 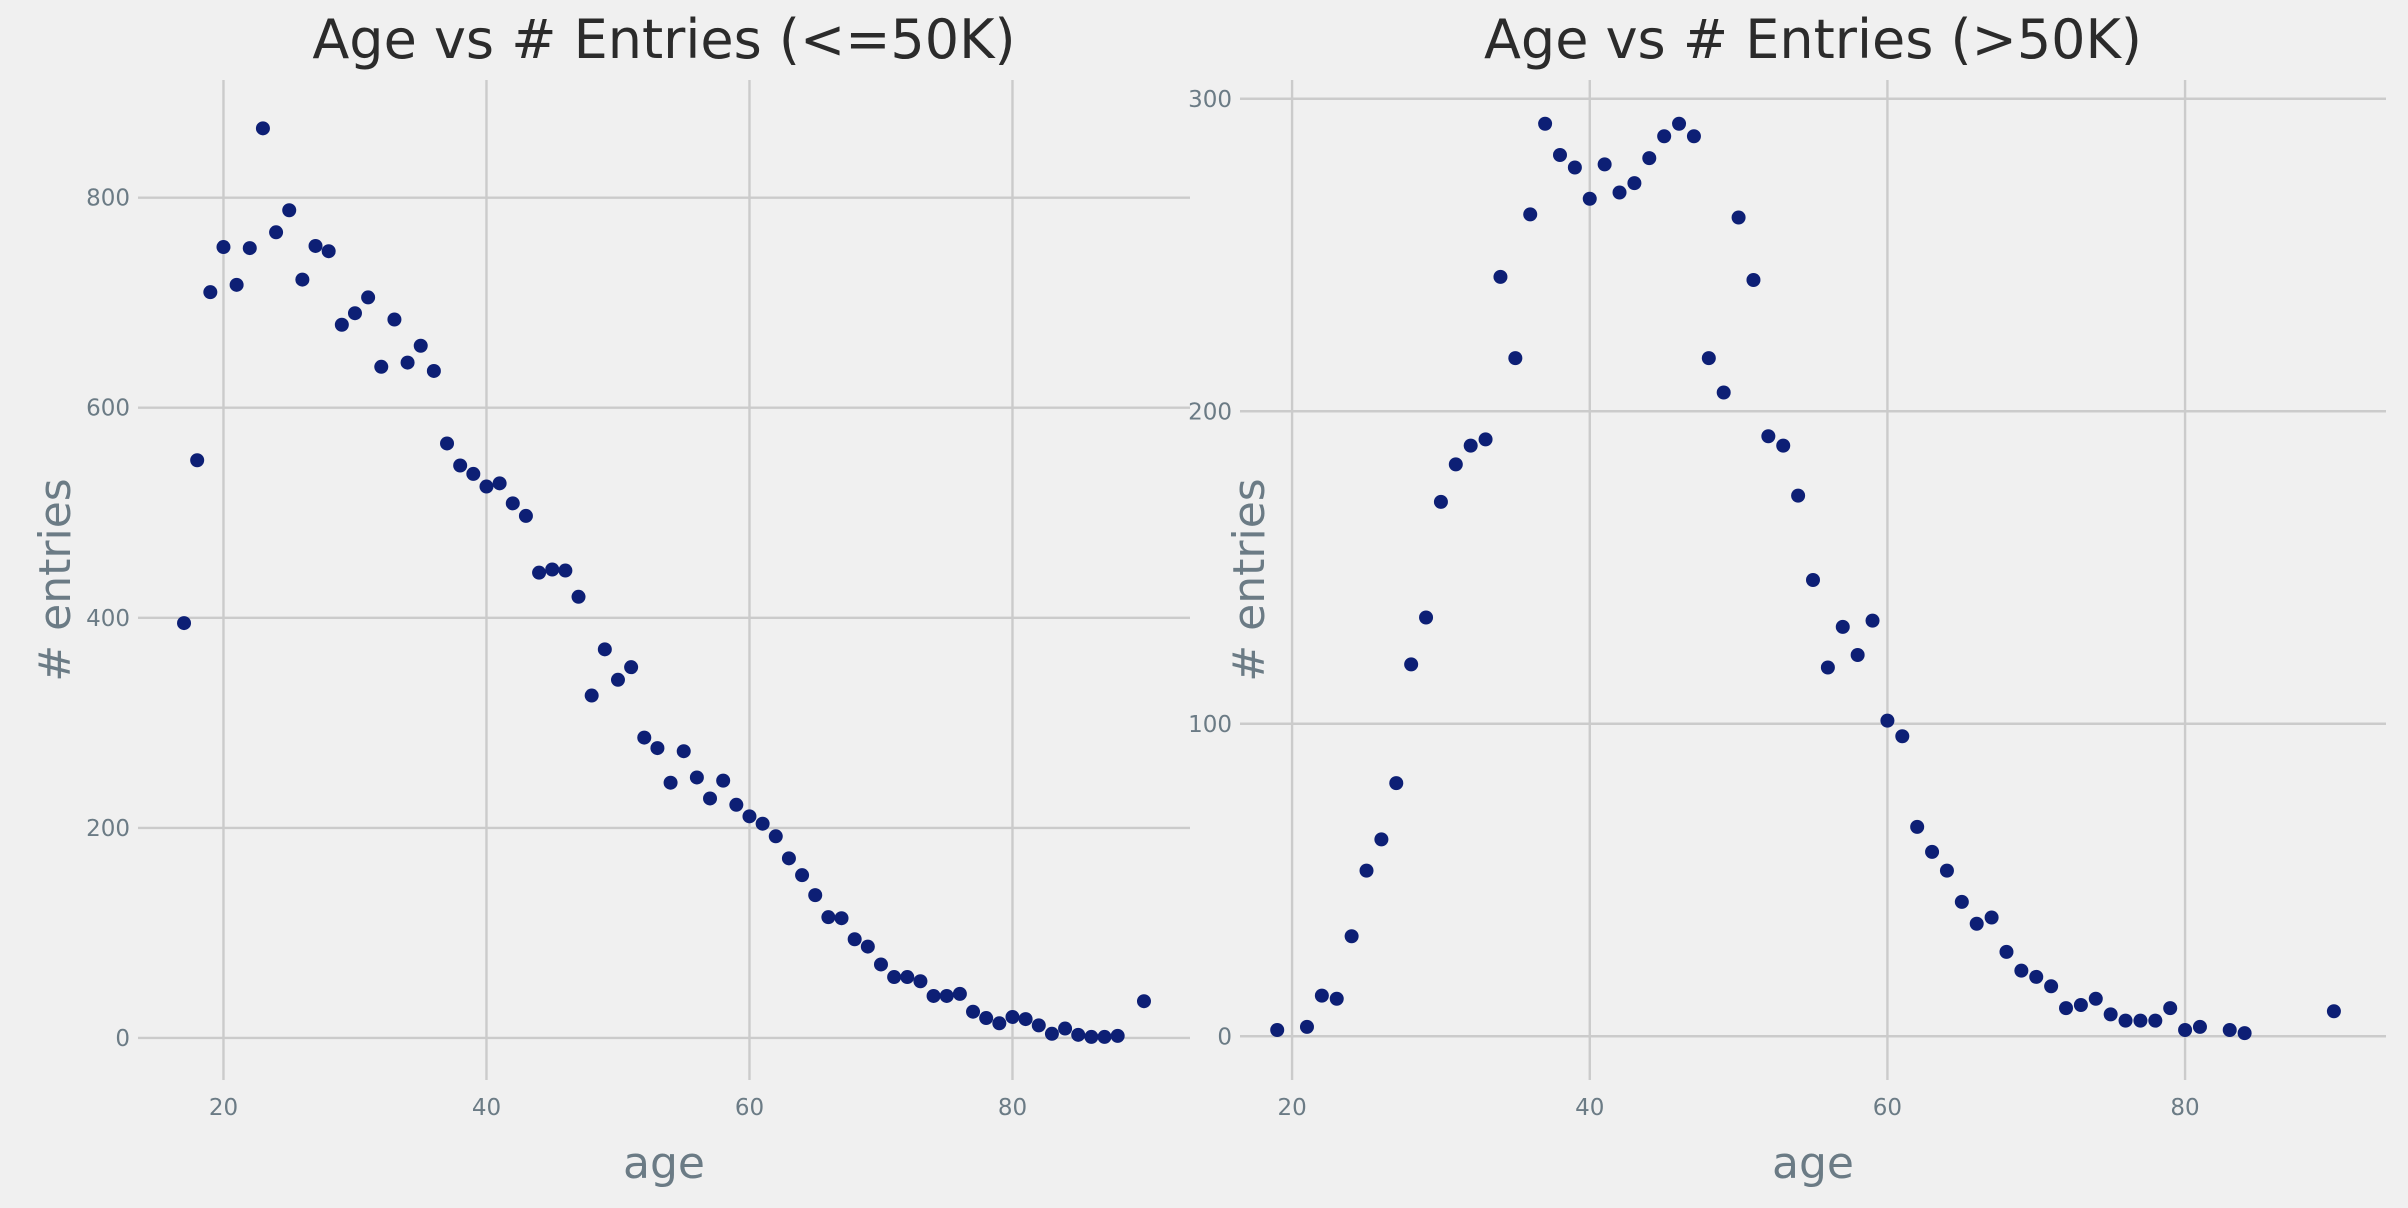 What do you see at coordinates (663, 39) in the screenshot?
I see `chart-title: Age vs # Entries (<=50K)` at bounding box center [663, 39].